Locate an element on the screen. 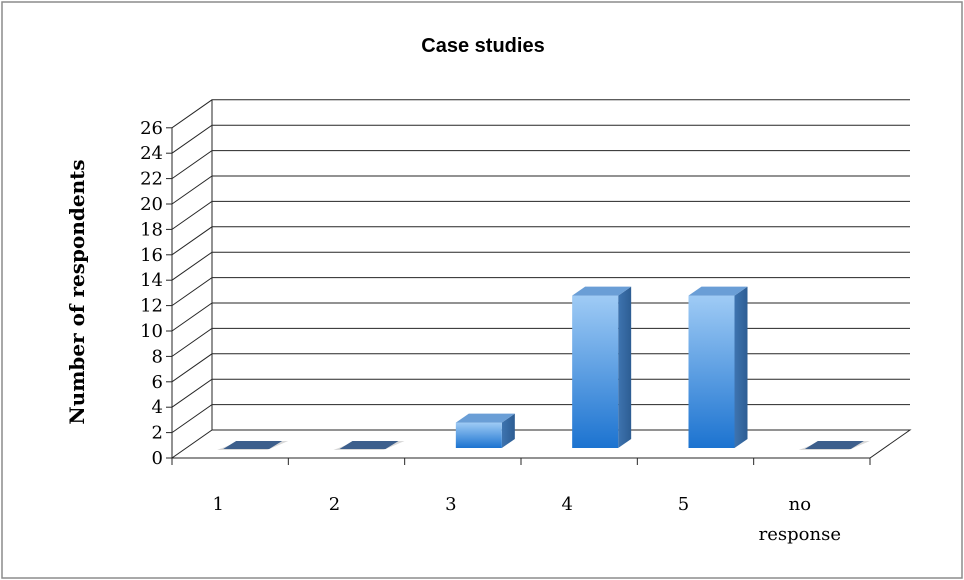  x-tick-label-3: 3 is located at coordinates (450, 504).